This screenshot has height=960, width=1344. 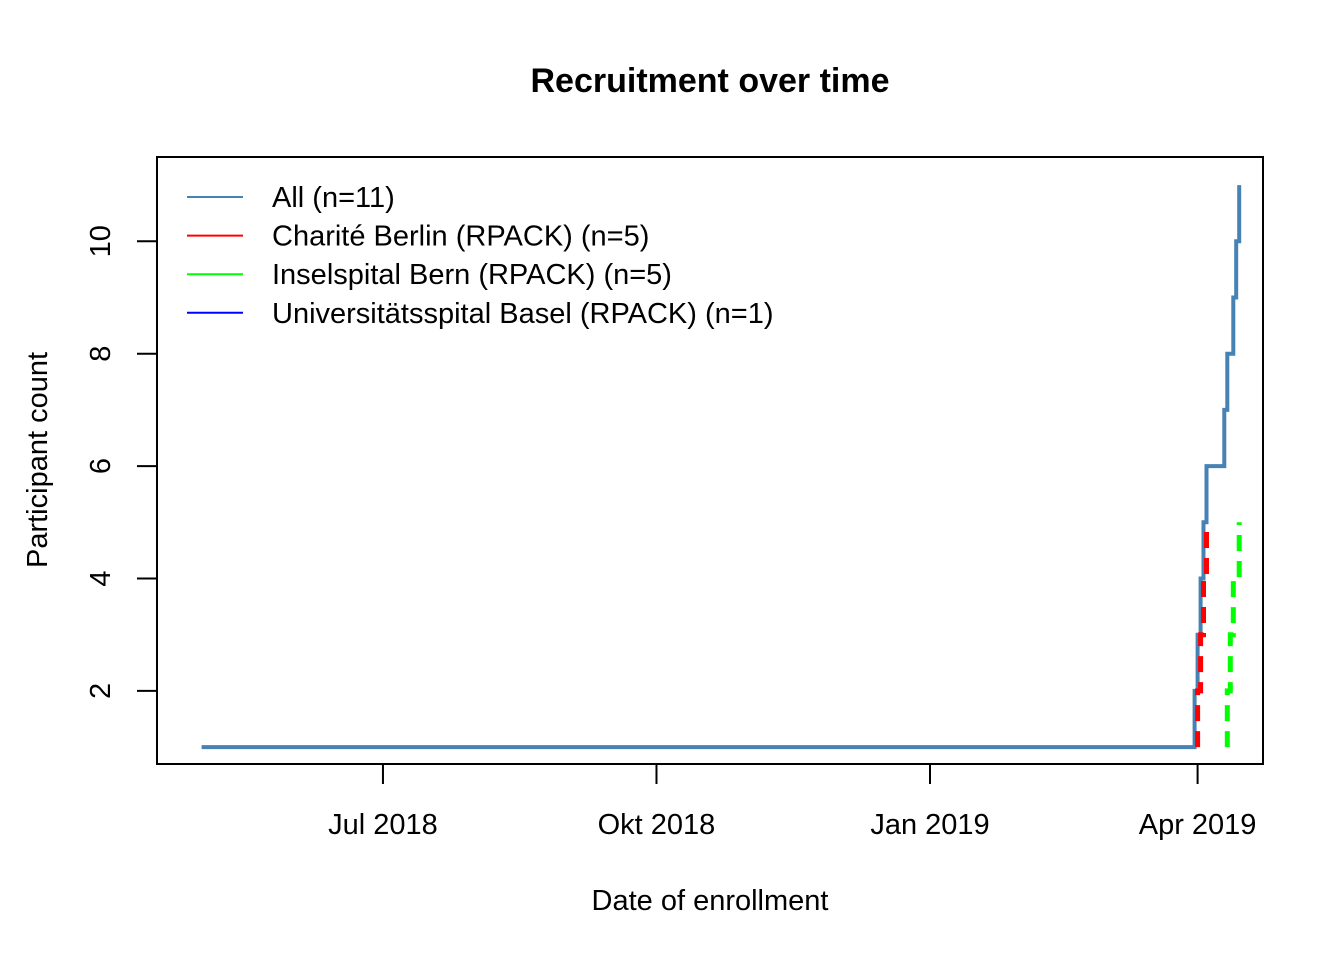 I want to click on legend-label-2: Inselspital Bern (RPACK) (n=5), so click(x=472, y=275).